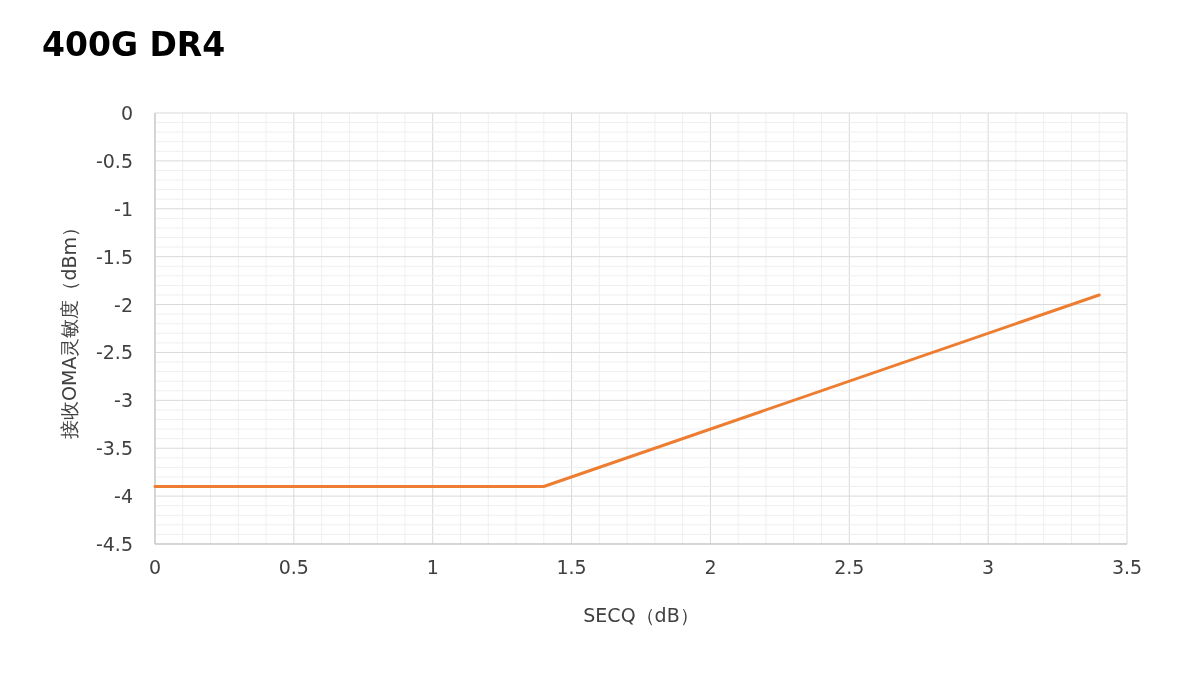 The width and height of the screenshot is (1203, 676). Describe the element at coordinates (432, 567) in the screenshot. I see `x-tick-label: 1` at that location.